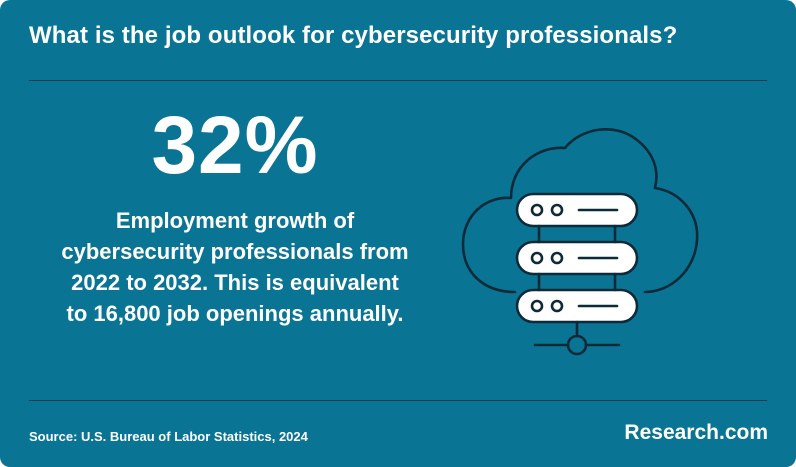  Describe the element at coordinates (696, 432) in the screenshot. I see `brand-logo: Research.com` at that location.